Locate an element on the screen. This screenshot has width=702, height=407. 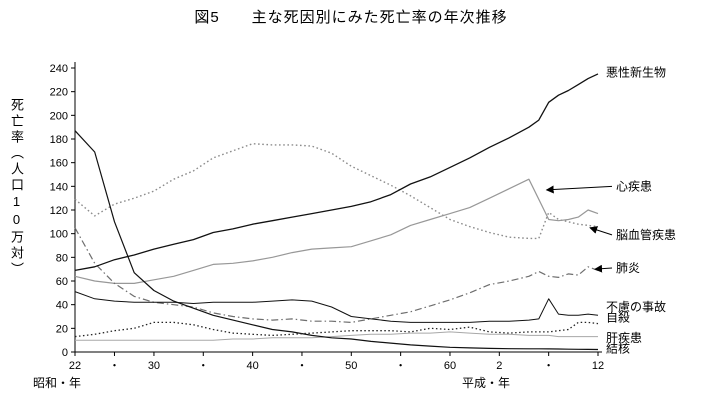
label-arrow-pneumonia is located at coordinates (603, 268).